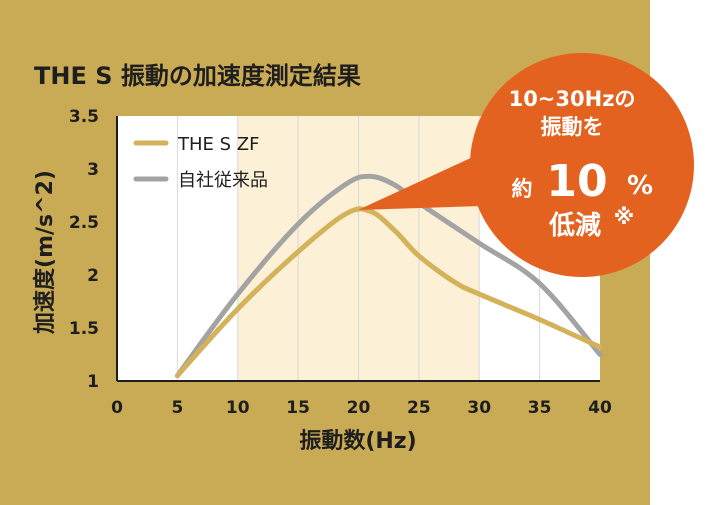 The height and width of the screenshot is (505, 706). Describe the element at coordinates (218, 144) in the screenshot. I see `legend-label-the-s-zf: THE S ZF` at that location.